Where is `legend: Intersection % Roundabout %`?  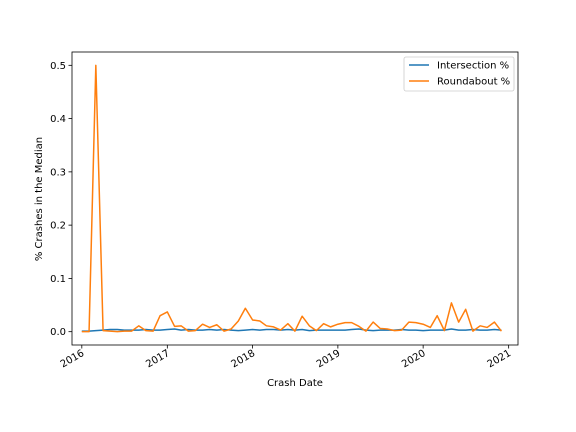 legend: Intersection % Roundabout % is located at coordinates (459, 74).